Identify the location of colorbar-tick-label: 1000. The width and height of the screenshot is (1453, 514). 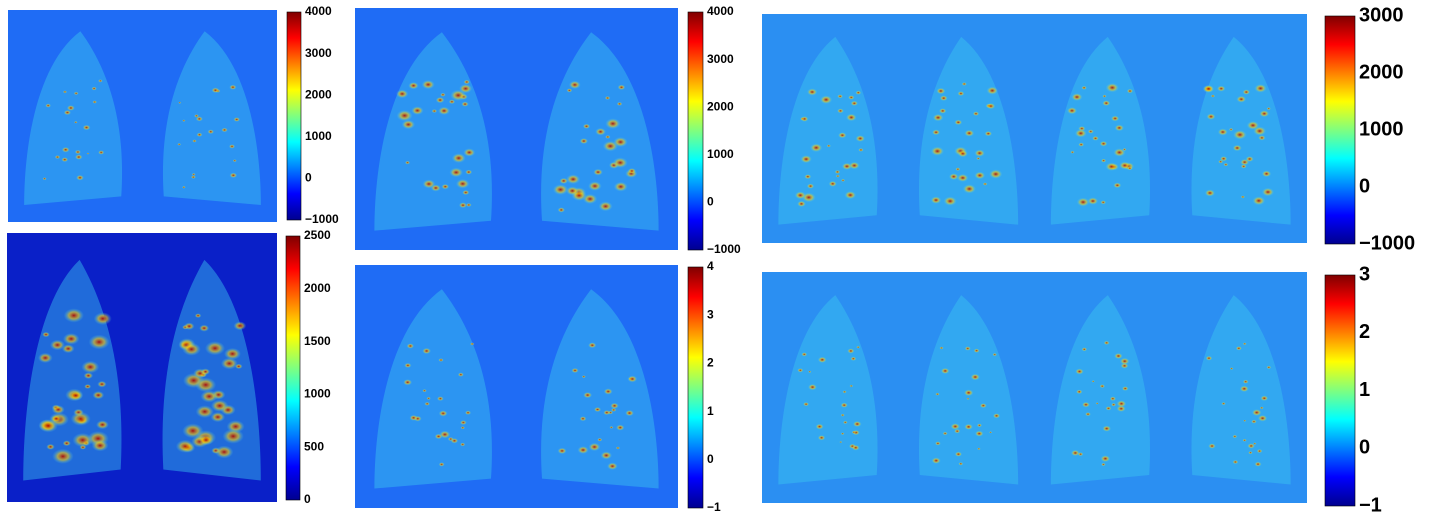
(318, 136).